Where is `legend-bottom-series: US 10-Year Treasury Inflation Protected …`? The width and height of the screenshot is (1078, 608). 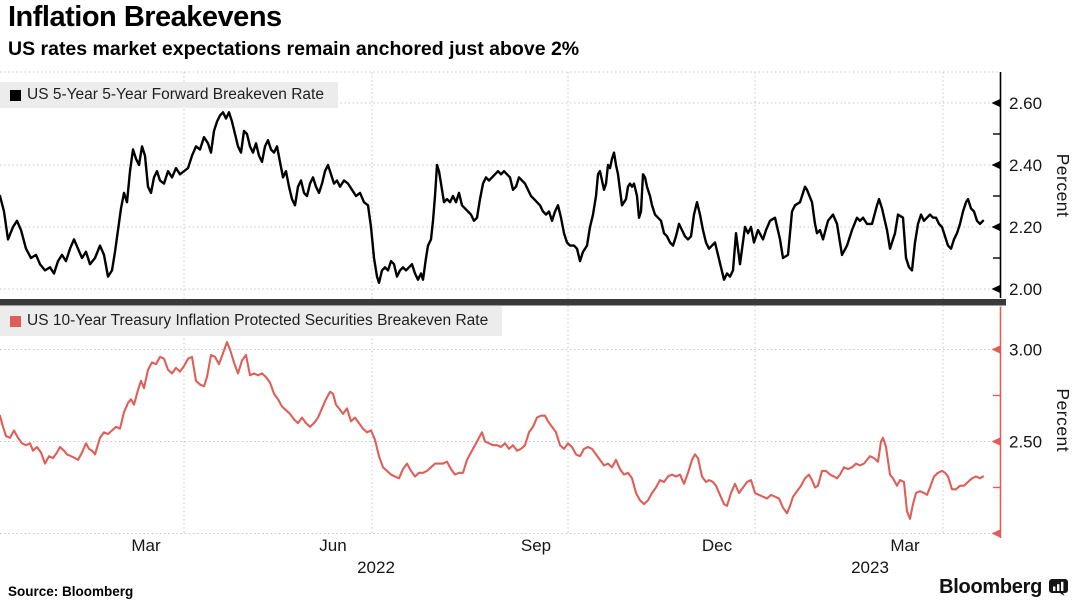 legend-bottom-series: US 10-Year Treasury Inflation Protected … is located at coordinates (251, 321).